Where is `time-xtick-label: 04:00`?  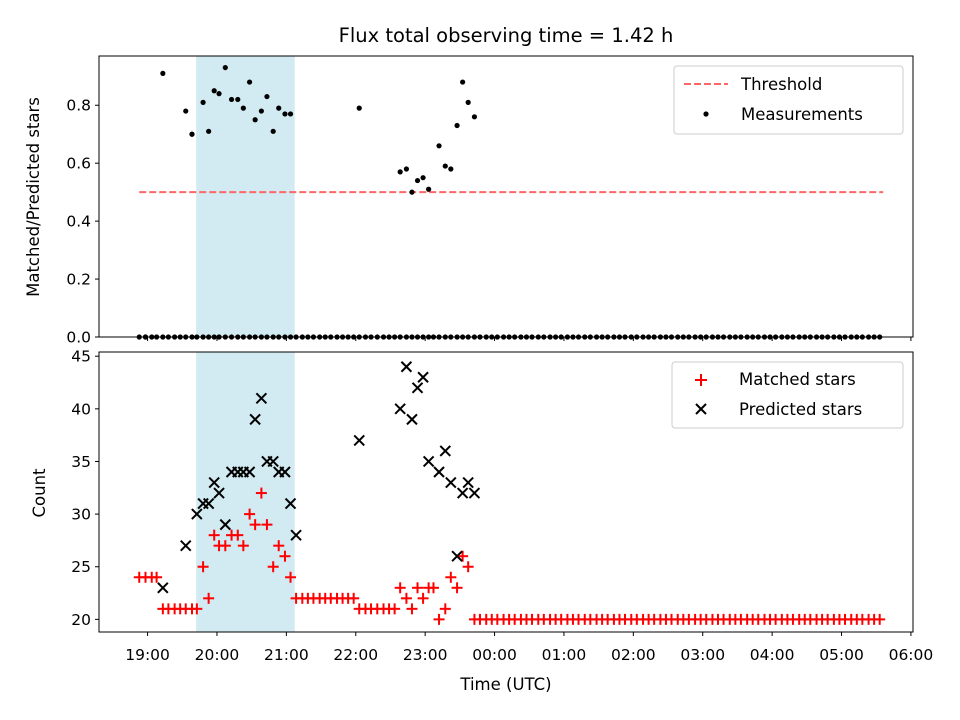 time-xtick-label: 04:00 is located at coordinates (772, 655).